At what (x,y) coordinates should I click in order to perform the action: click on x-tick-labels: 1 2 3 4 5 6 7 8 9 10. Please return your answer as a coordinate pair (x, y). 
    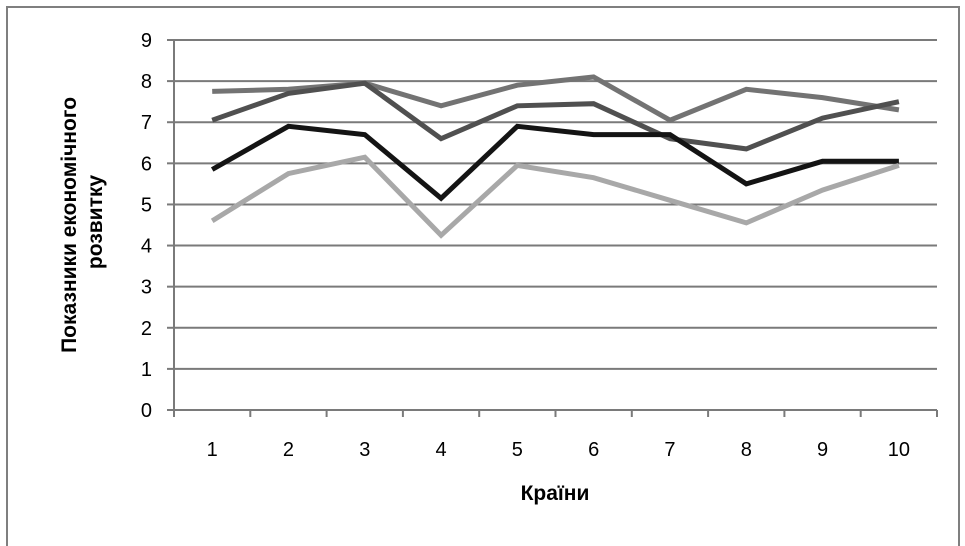
    Looking at the image, I should click on (558, 450).